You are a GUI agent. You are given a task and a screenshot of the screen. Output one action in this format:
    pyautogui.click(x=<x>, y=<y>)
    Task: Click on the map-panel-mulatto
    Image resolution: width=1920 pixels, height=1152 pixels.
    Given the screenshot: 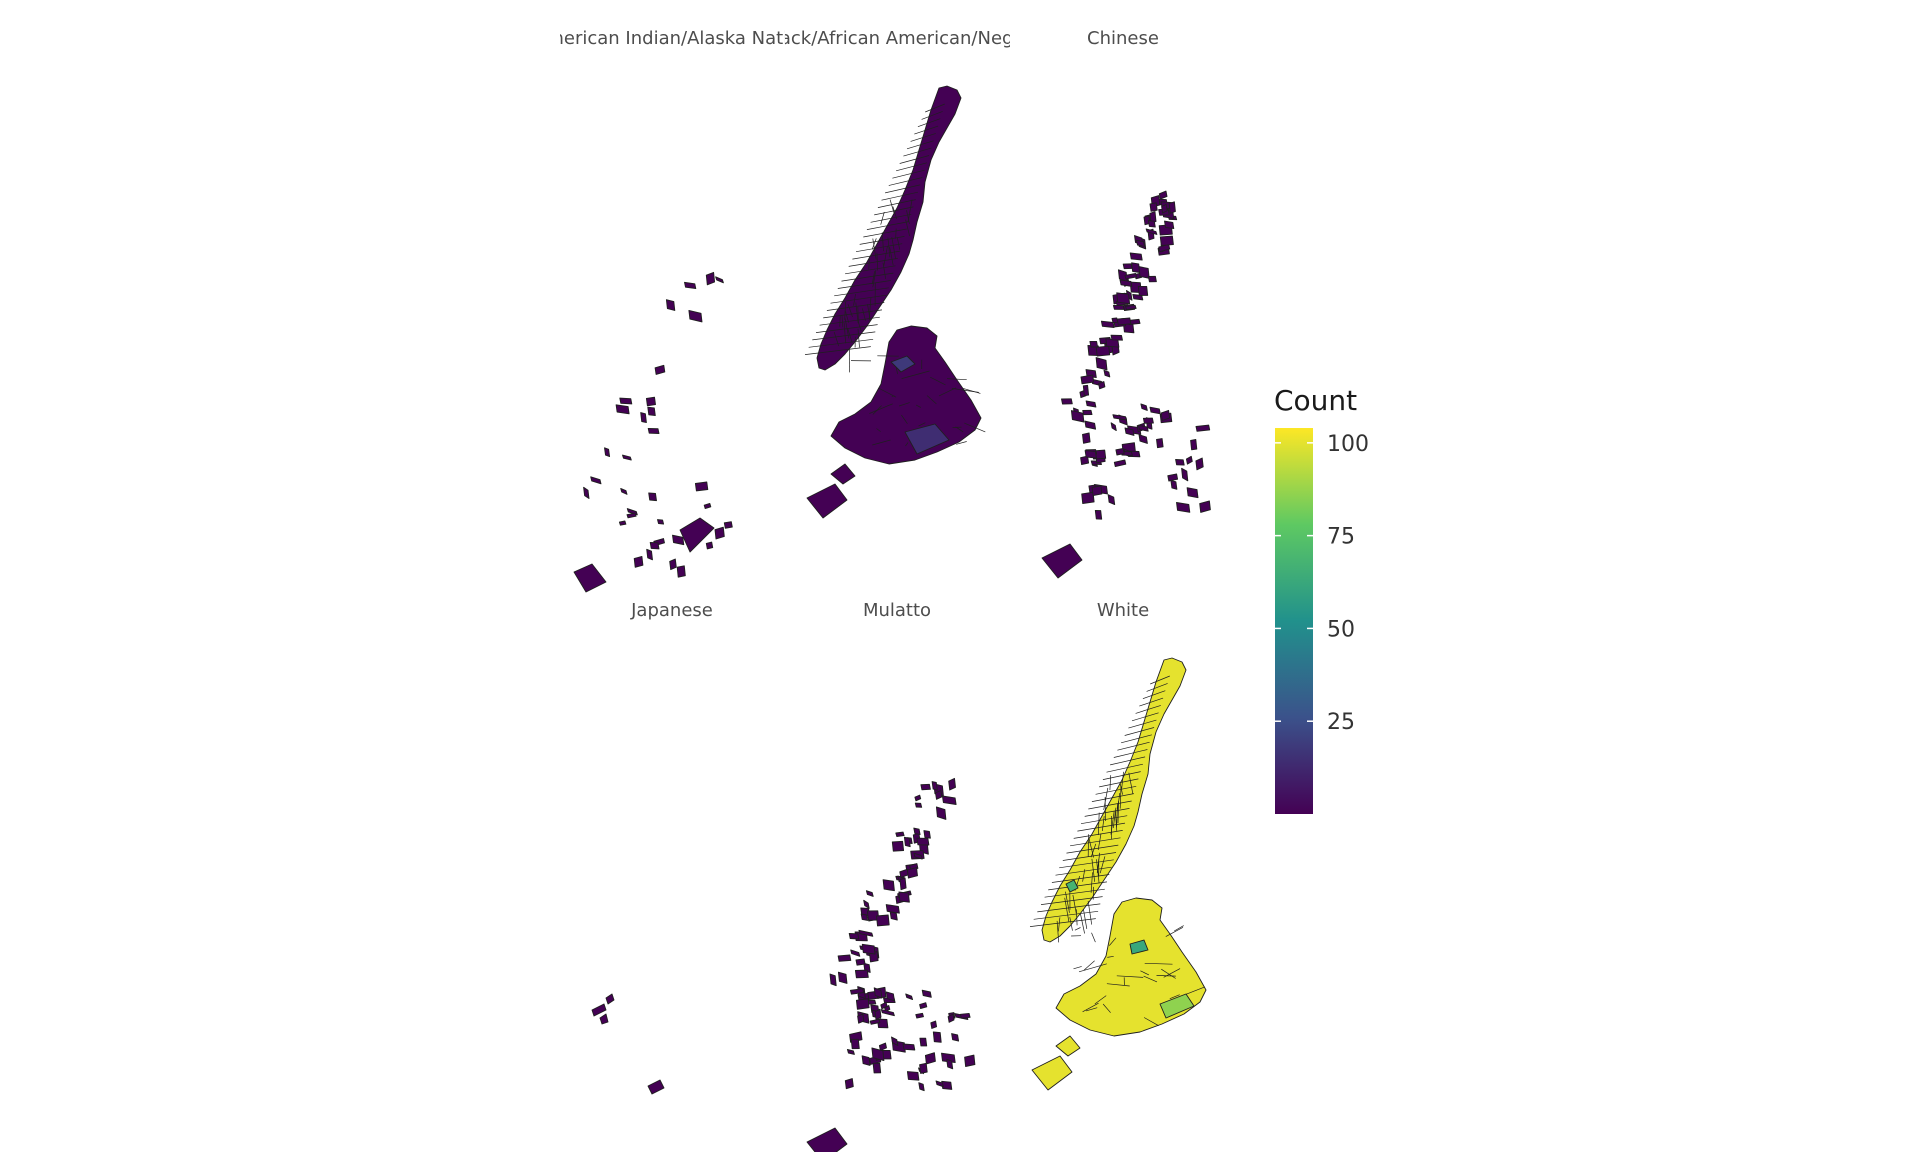 What is the action you would take?
    pyautogui.click(x=891, y=964)
    